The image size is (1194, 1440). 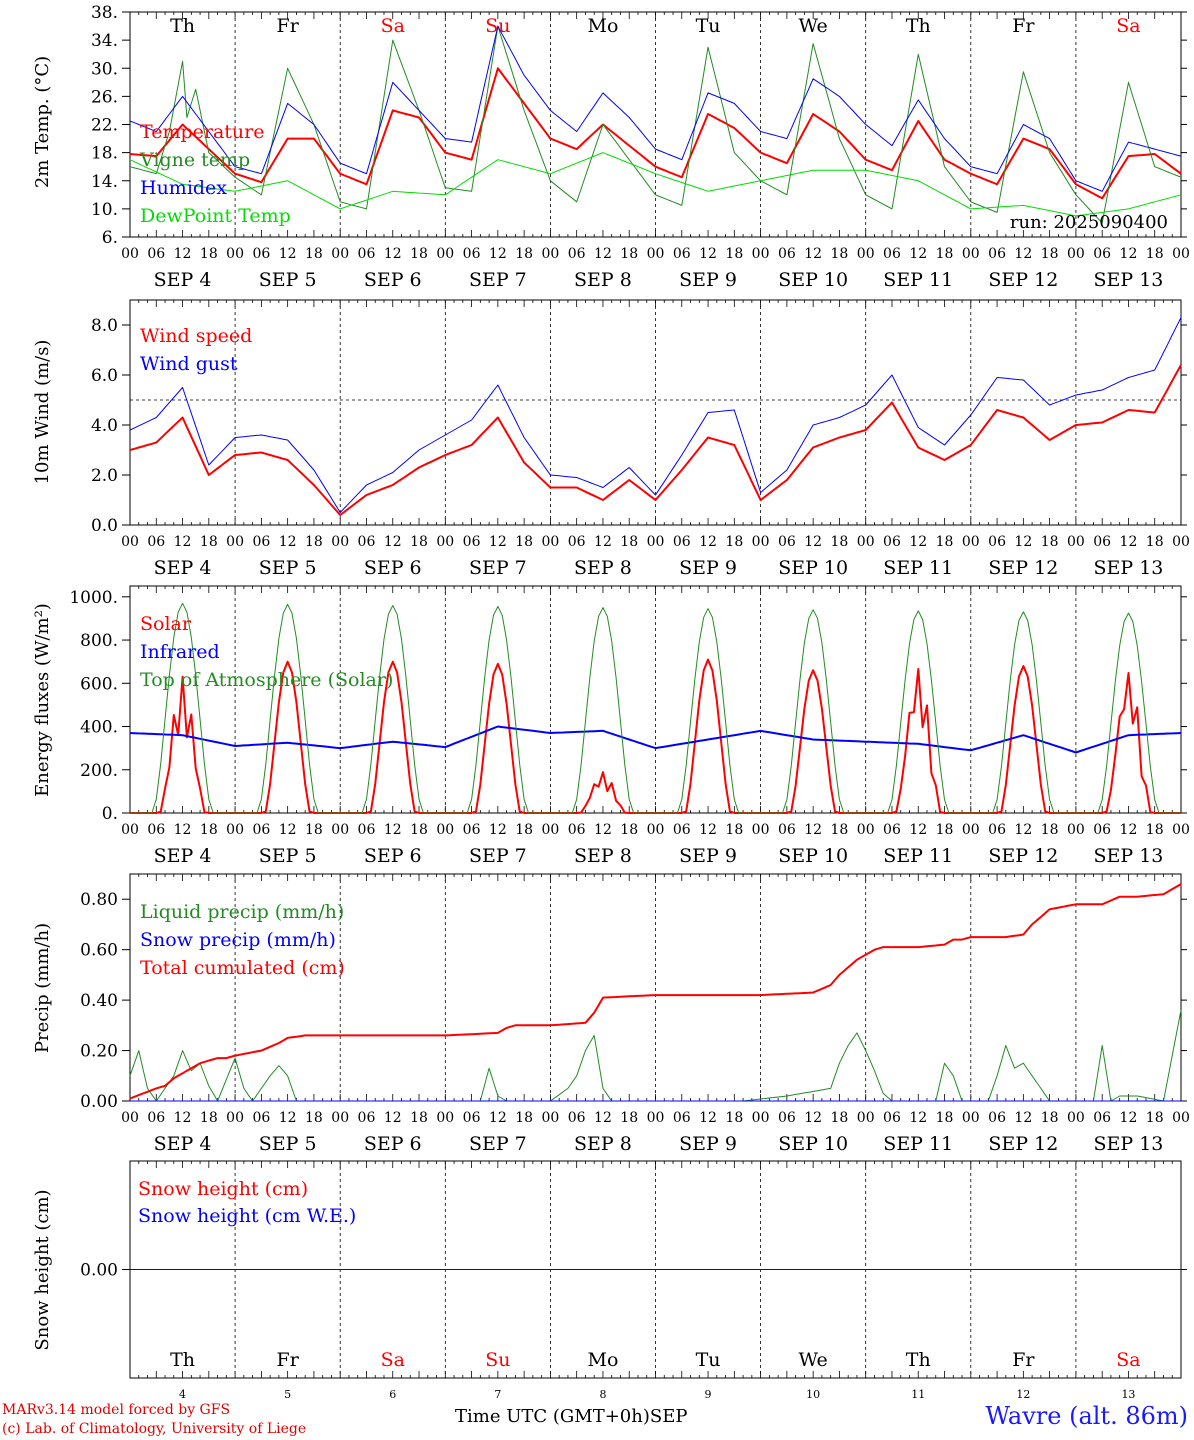 I want to click on legend-entry: Liquid precip (mm/h), so click(x=242, y=912).